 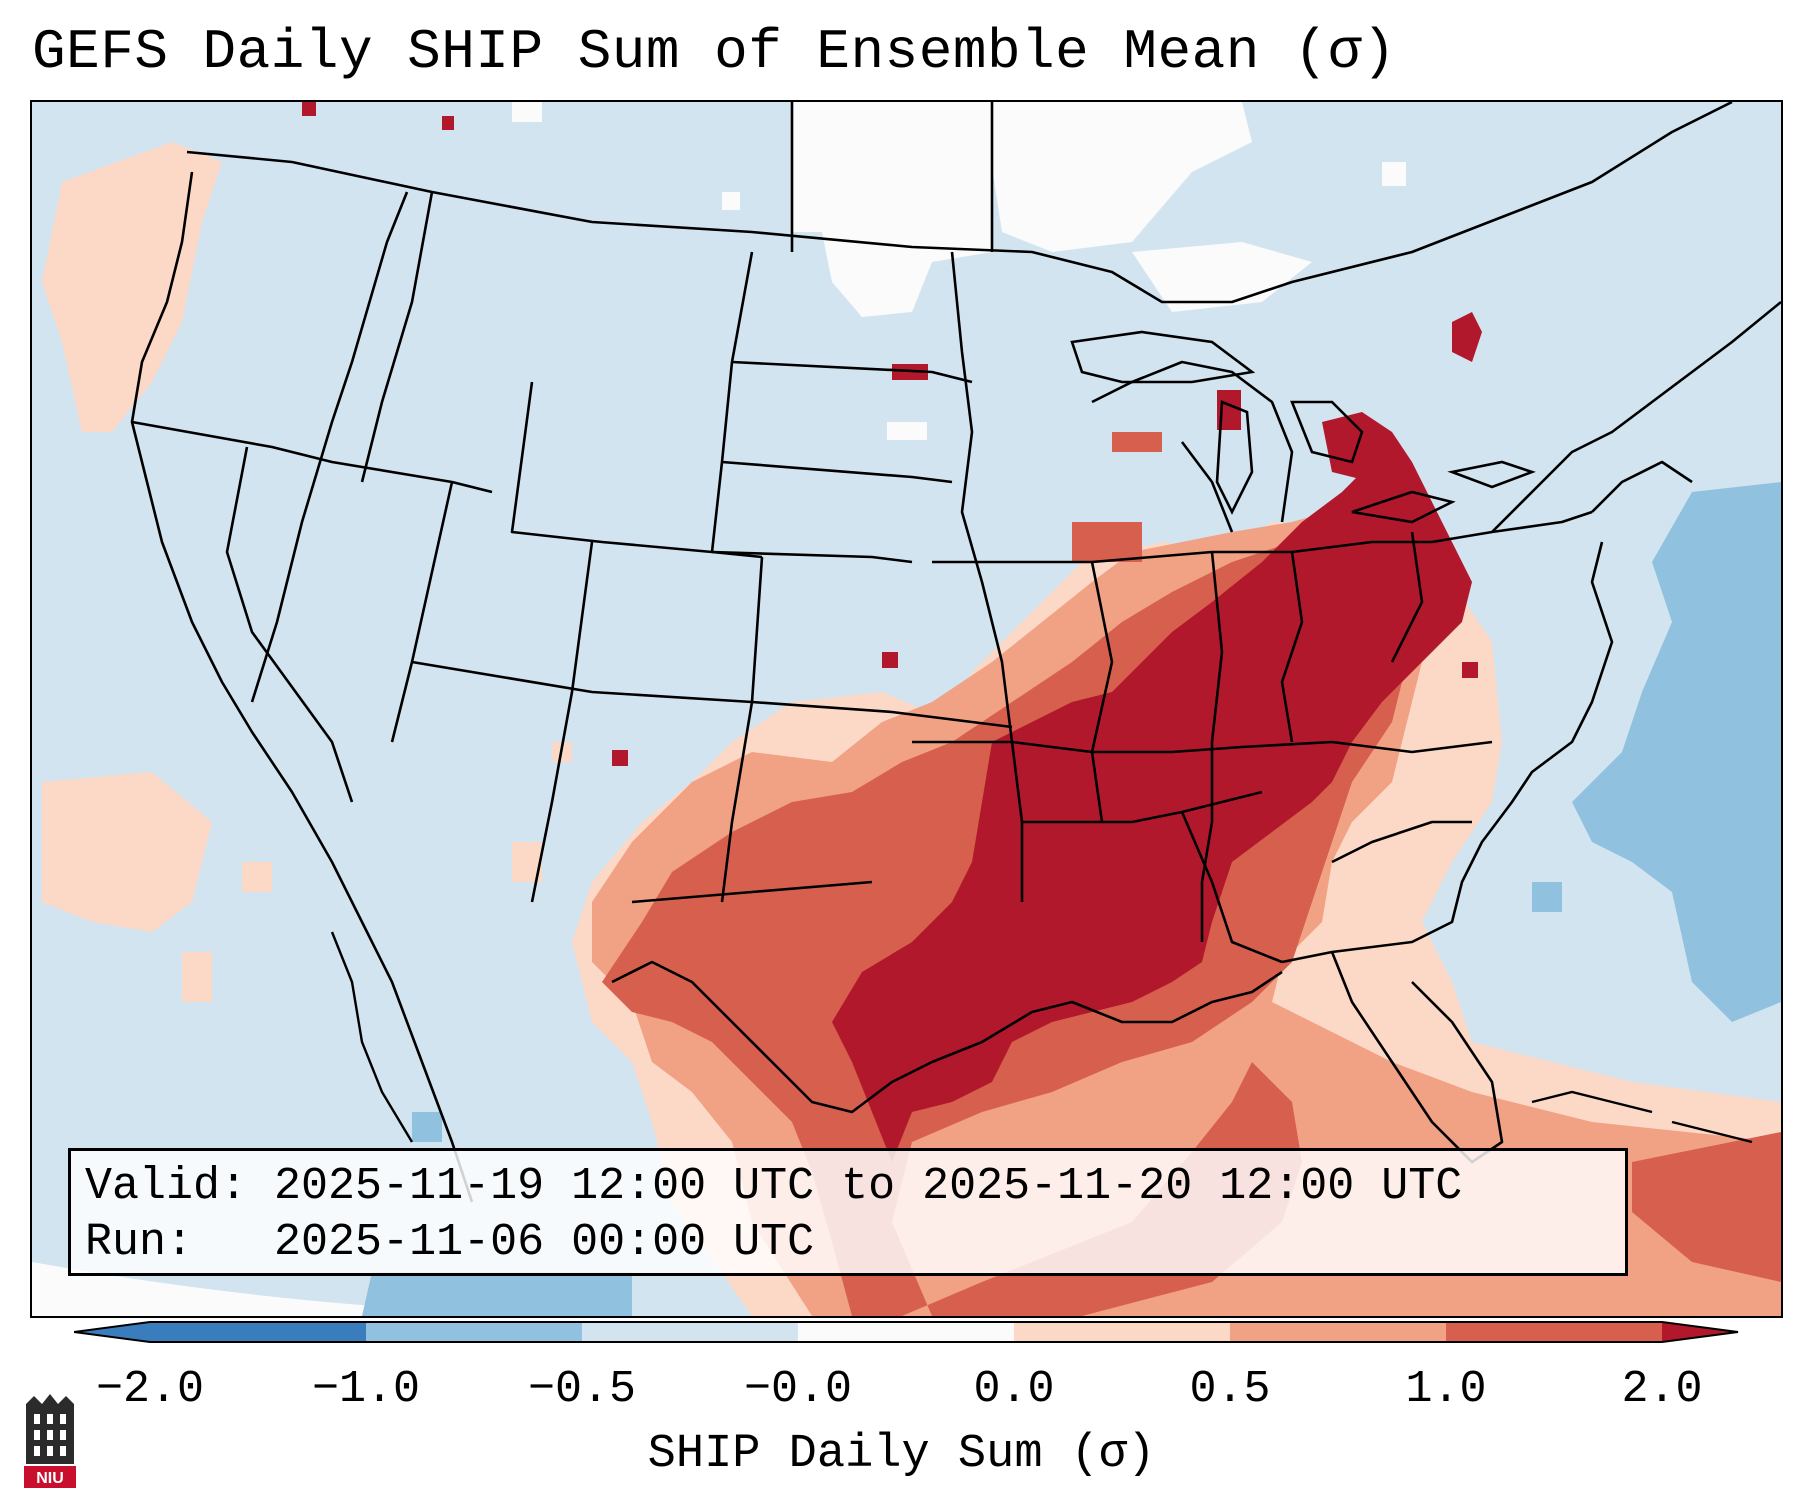 I want to click on run-label: Run:, so click(x=139, y=1242).